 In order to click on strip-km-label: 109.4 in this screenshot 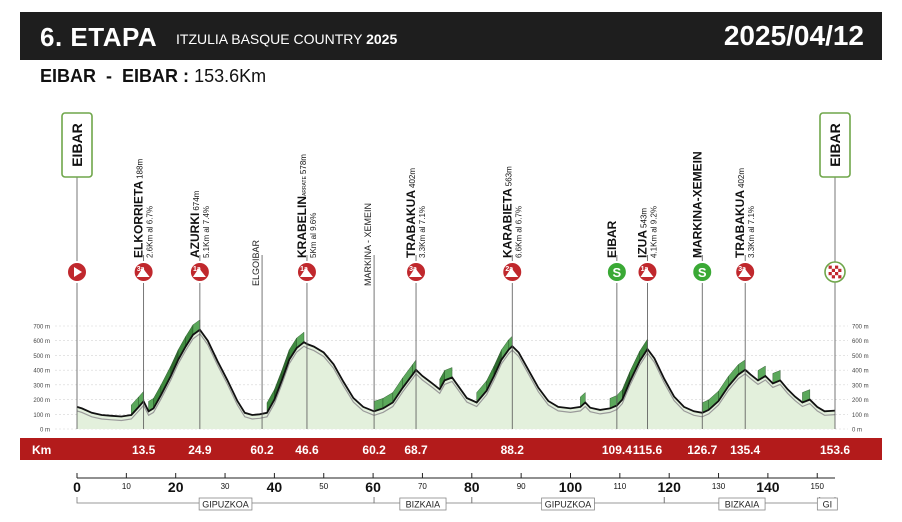, I will do `click(617, 450)`.